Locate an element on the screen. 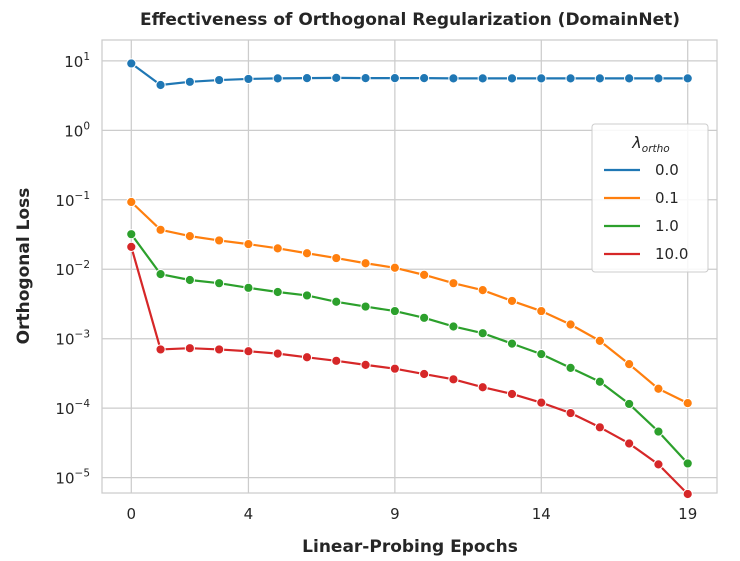 The image size is (740, 561). y-tick-exponent: −5 is located at coordinates (82, 474).